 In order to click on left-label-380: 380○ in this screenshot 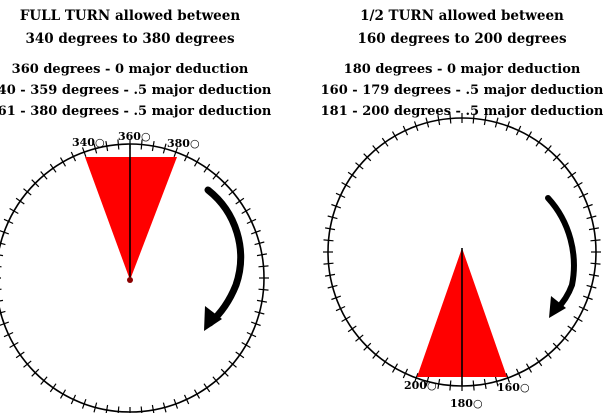, I will do `click(183, 143)`.